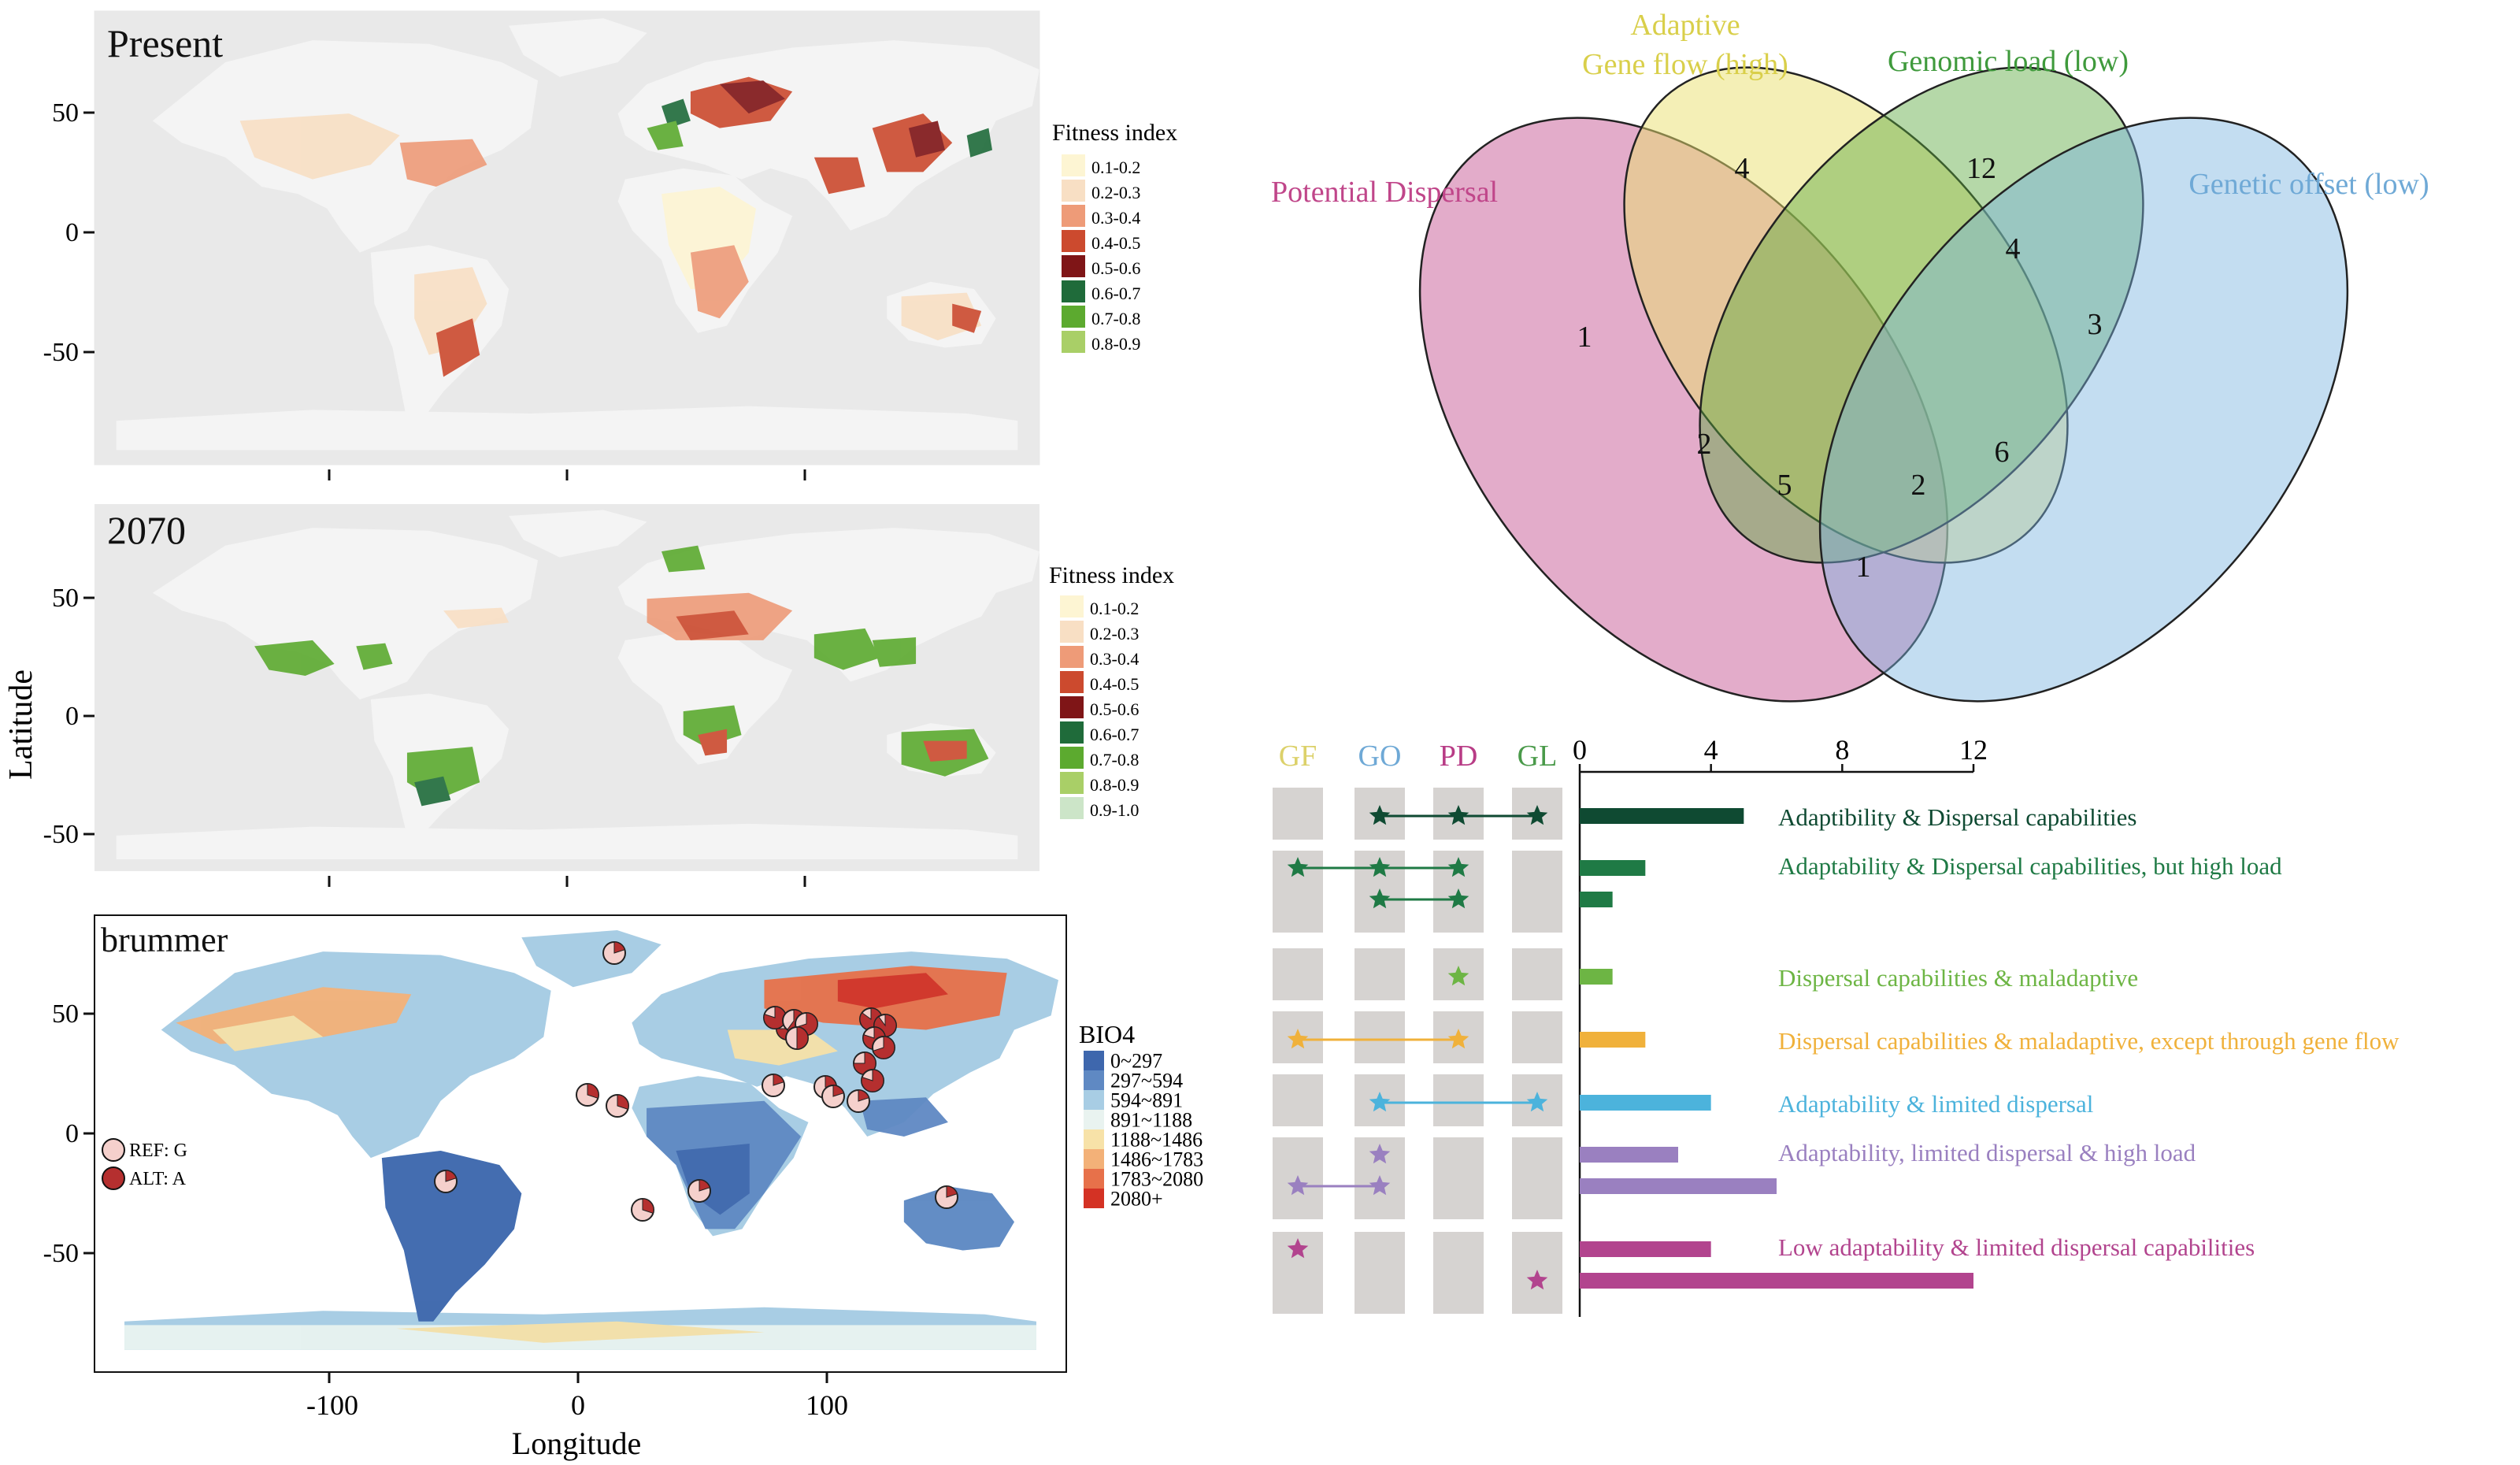 The image size is (2520, 1465). I want to click on upset-group-label: Adaptability & limited dispersal, so click(1935, 1104).